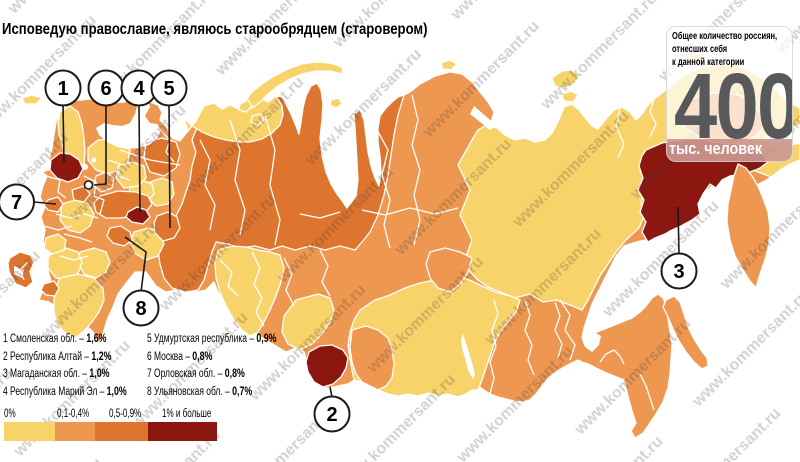  Describe the element at coordinates (16, 203) in the screenshot. I see `svg-text: 7` at that location.